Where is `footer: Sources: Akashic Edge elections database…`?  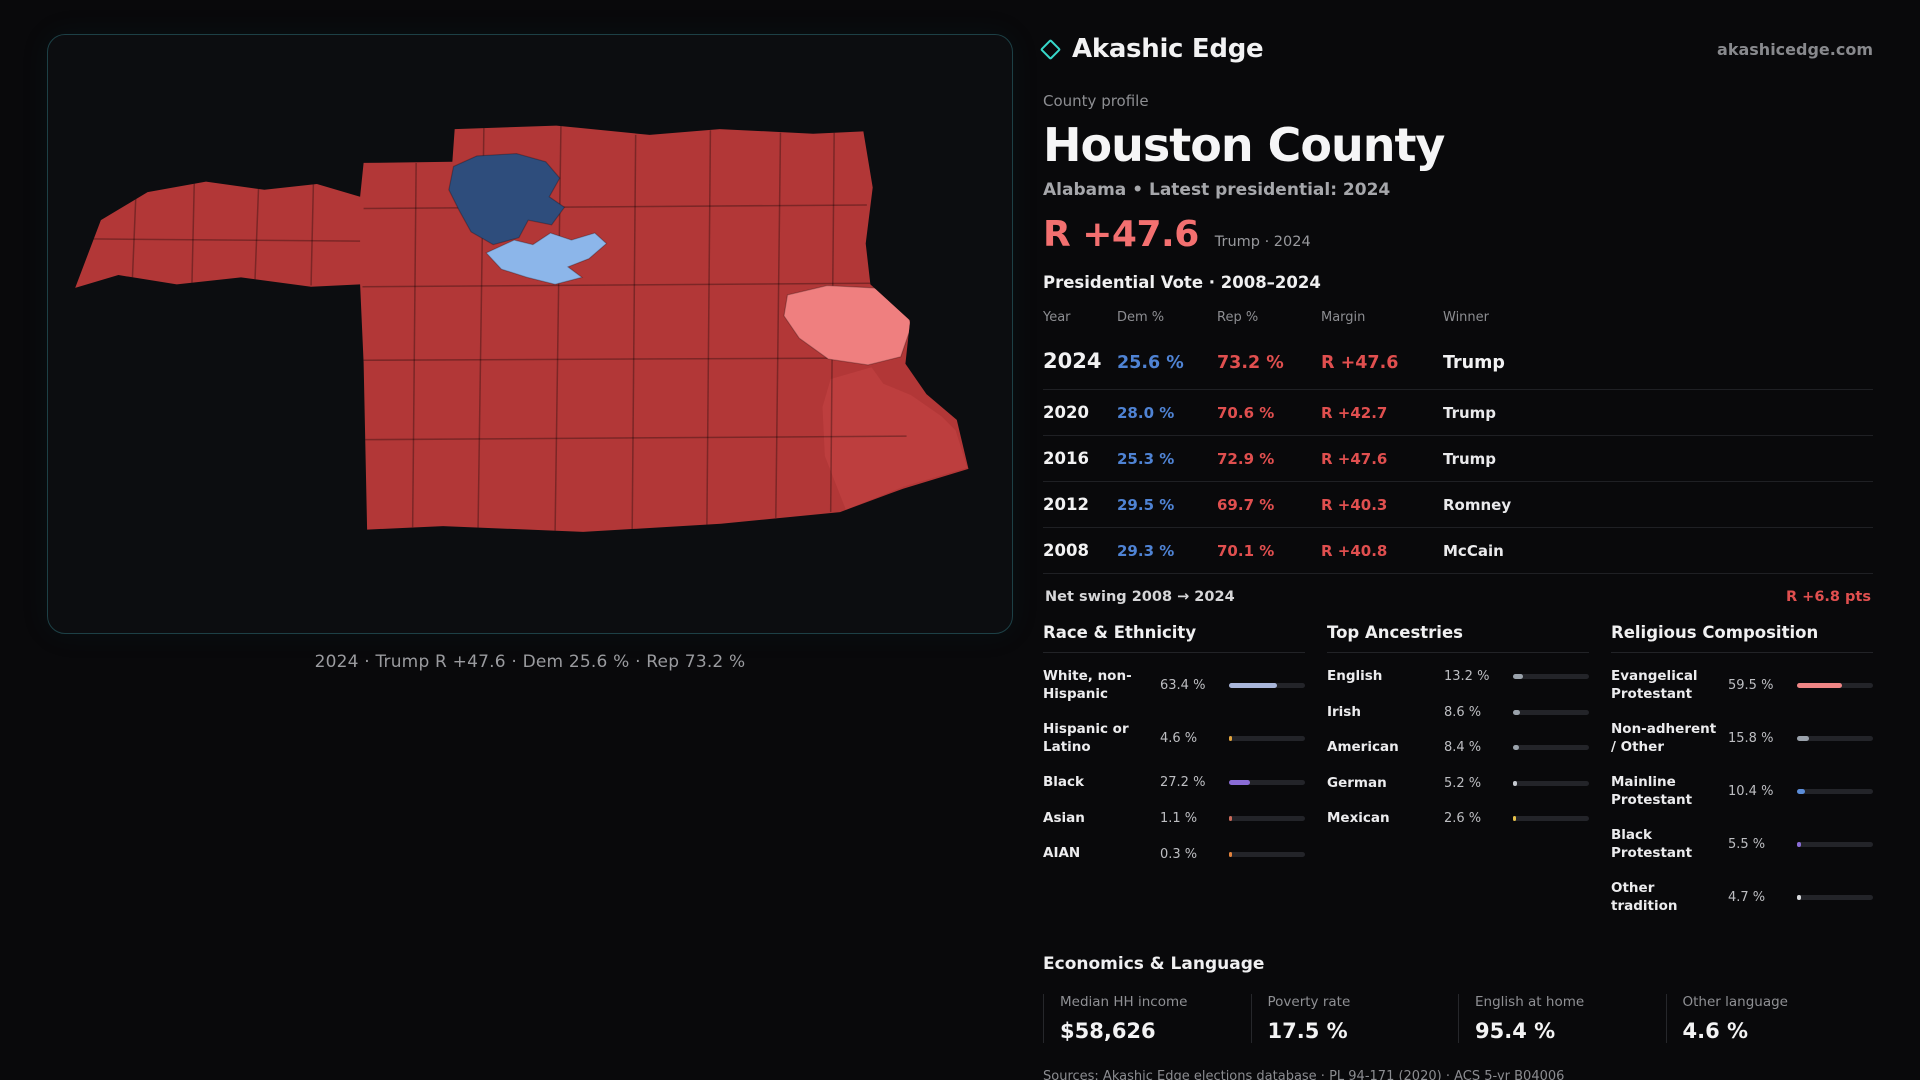
footer: Sources: Akashic Edge elections database… is located at coordinates (1458, 1074).